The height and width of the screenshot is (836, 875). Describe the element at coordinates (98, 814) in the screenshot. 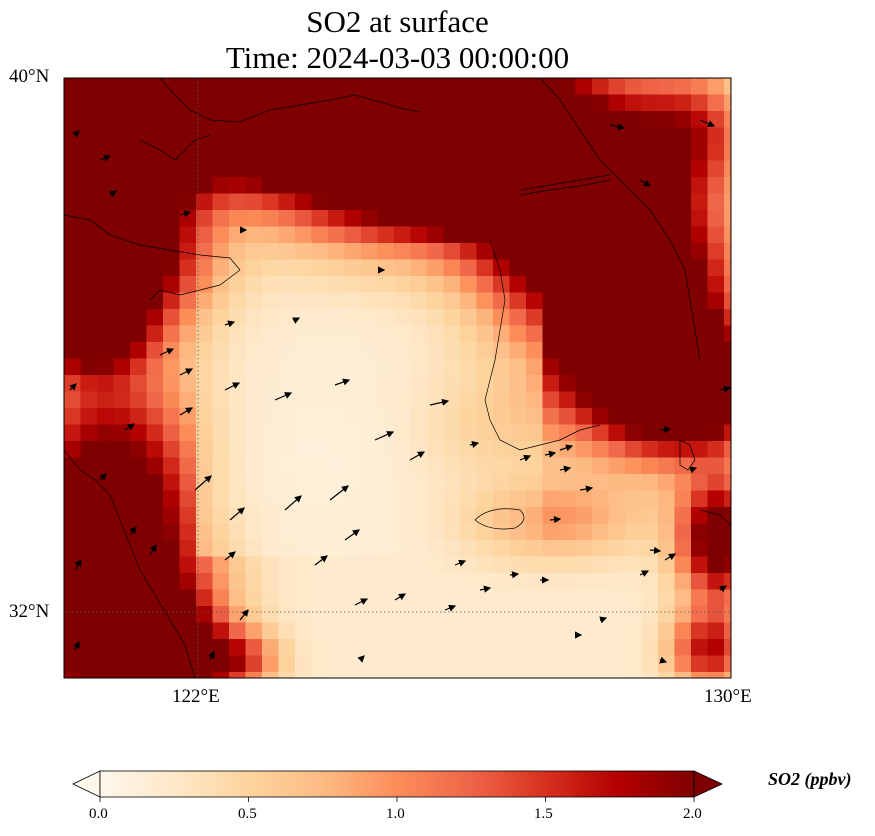

I see `colorbar-tick-0: 0.0` at that location.